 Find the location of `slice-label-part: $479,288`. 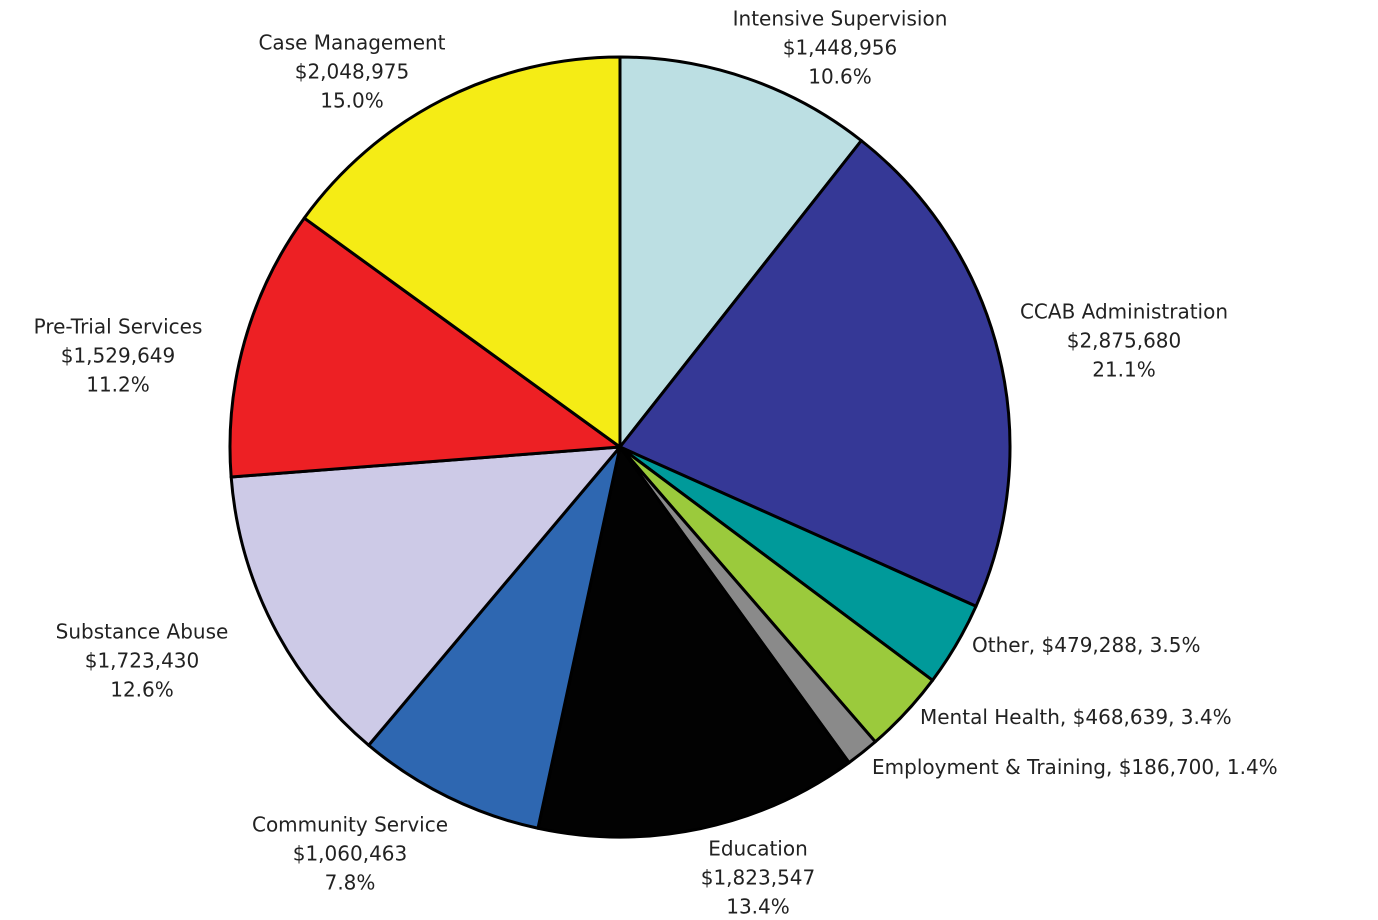

slice-label-part: $479,288 is located at coordinates (1089, 645).